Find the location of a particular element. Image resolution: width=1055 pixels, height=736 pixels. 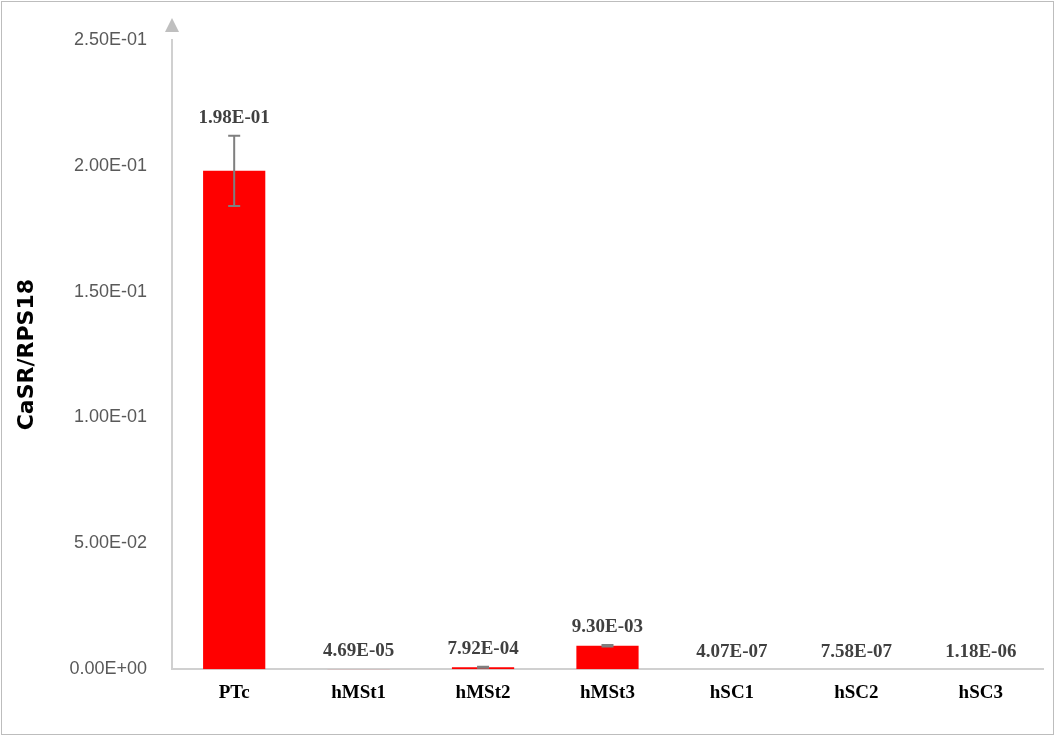

y-axis-title: CaSR/RPS18 is located at coordinates (25, 354).